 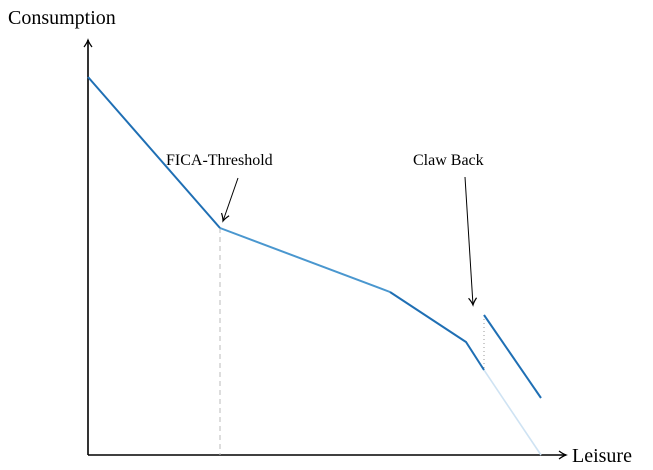 I want to click on annotation: Claw Back, so click(x=448, y=160).